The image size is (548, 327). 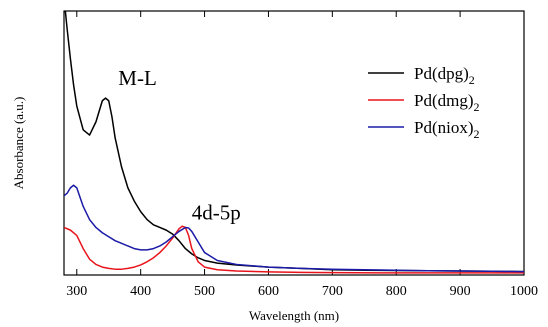 I want to click on legend-label-main: Pd(dmg), so click(x=444, y=100).